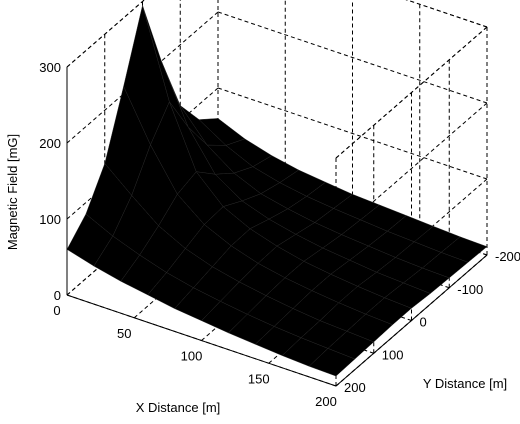 This screenshot has width=520, height=424. What do you see at coordinates (124, 333) in the screenshot?
I see `x-tick-label: 50` at bounding box center [124, 333].